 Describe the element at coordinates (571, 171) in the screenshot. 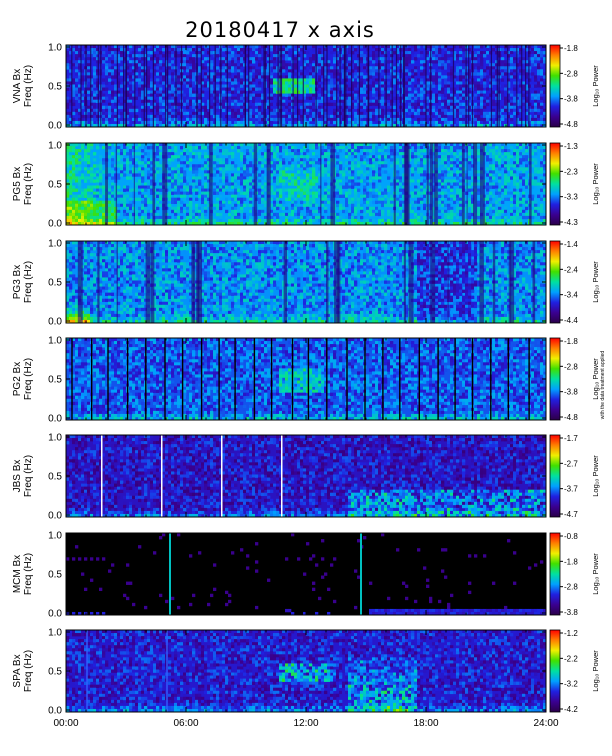

I see `colorbar-tick-label: -2.3` at that location.